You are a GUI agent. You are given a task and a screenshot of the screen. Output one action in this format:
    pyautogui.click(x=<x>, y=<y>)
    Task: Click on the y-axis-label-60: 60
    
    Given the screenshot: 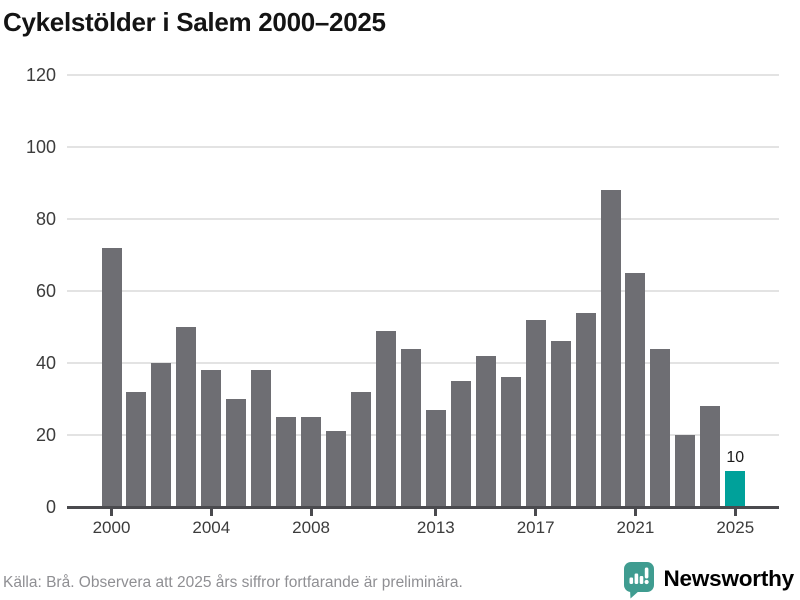 What is the action you would take?
    pyautogui.click(x=45, y=291)
    